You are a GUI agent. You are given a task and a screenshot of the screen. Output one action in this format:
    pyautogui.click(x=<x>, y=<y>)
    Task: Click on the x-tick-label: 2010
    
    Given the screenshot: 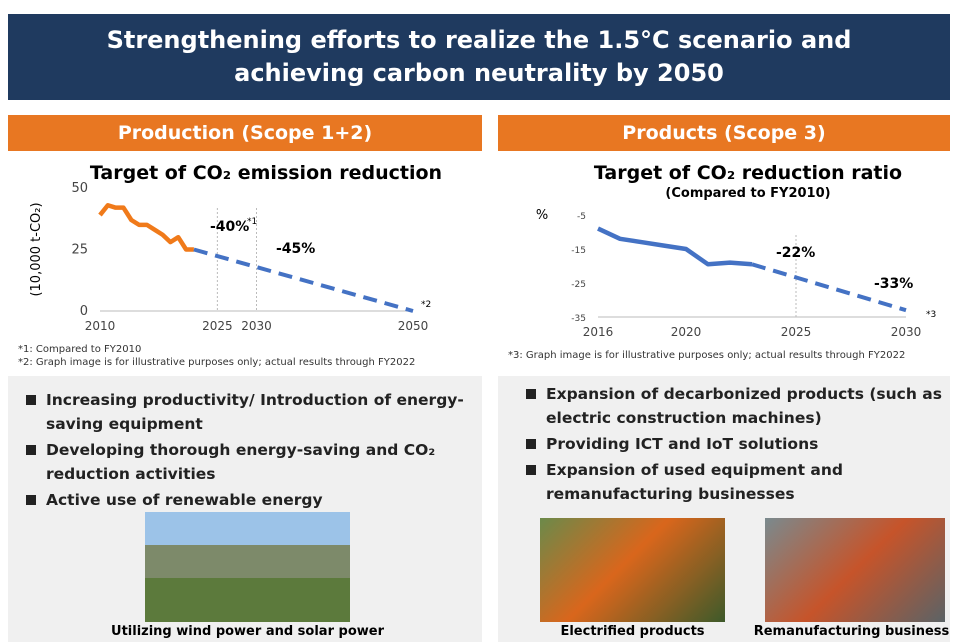 What is the action you would take?
    pyautogui.click(x=100, y=326)
    